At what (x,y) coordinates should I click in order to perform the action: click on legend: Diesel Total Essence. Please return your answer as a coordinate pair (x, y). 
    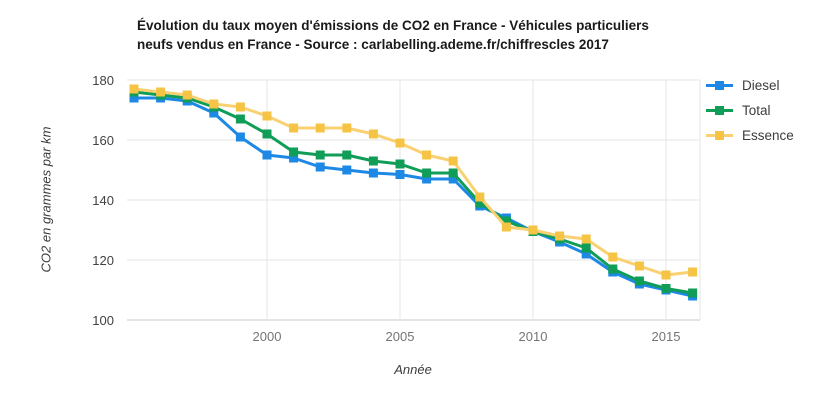
    Looking at the image, I should click on (750, 116).